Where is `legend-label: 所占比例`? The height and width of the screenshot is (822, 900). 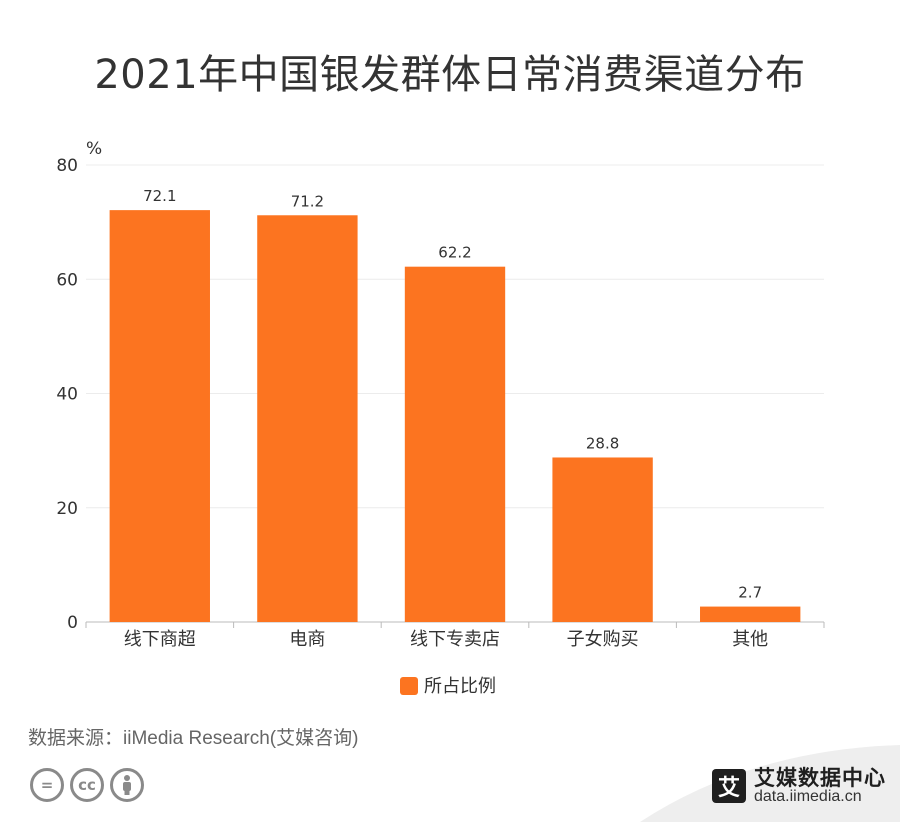 legend-label: 所占比例 is located at coordinates (460, 686).